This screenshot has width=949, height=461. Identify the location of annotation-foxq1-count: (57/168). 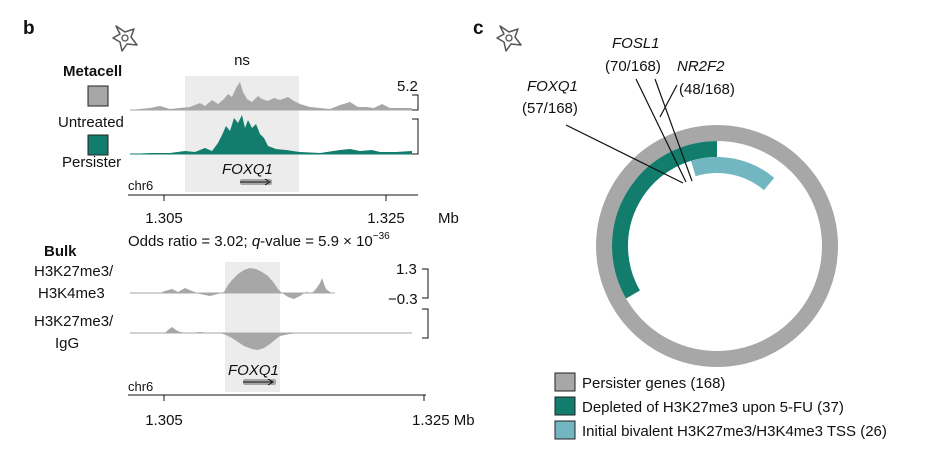
(550, 108).